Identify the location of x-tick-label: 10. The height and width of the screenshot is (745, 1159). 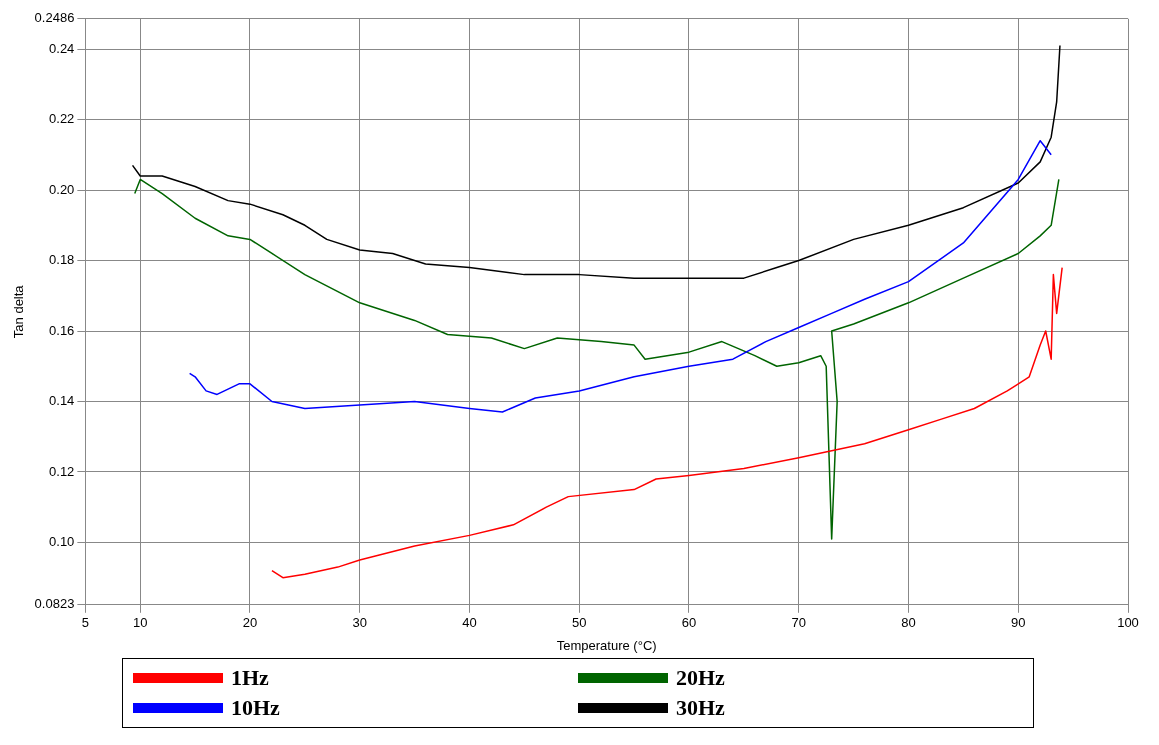
(140, 623).